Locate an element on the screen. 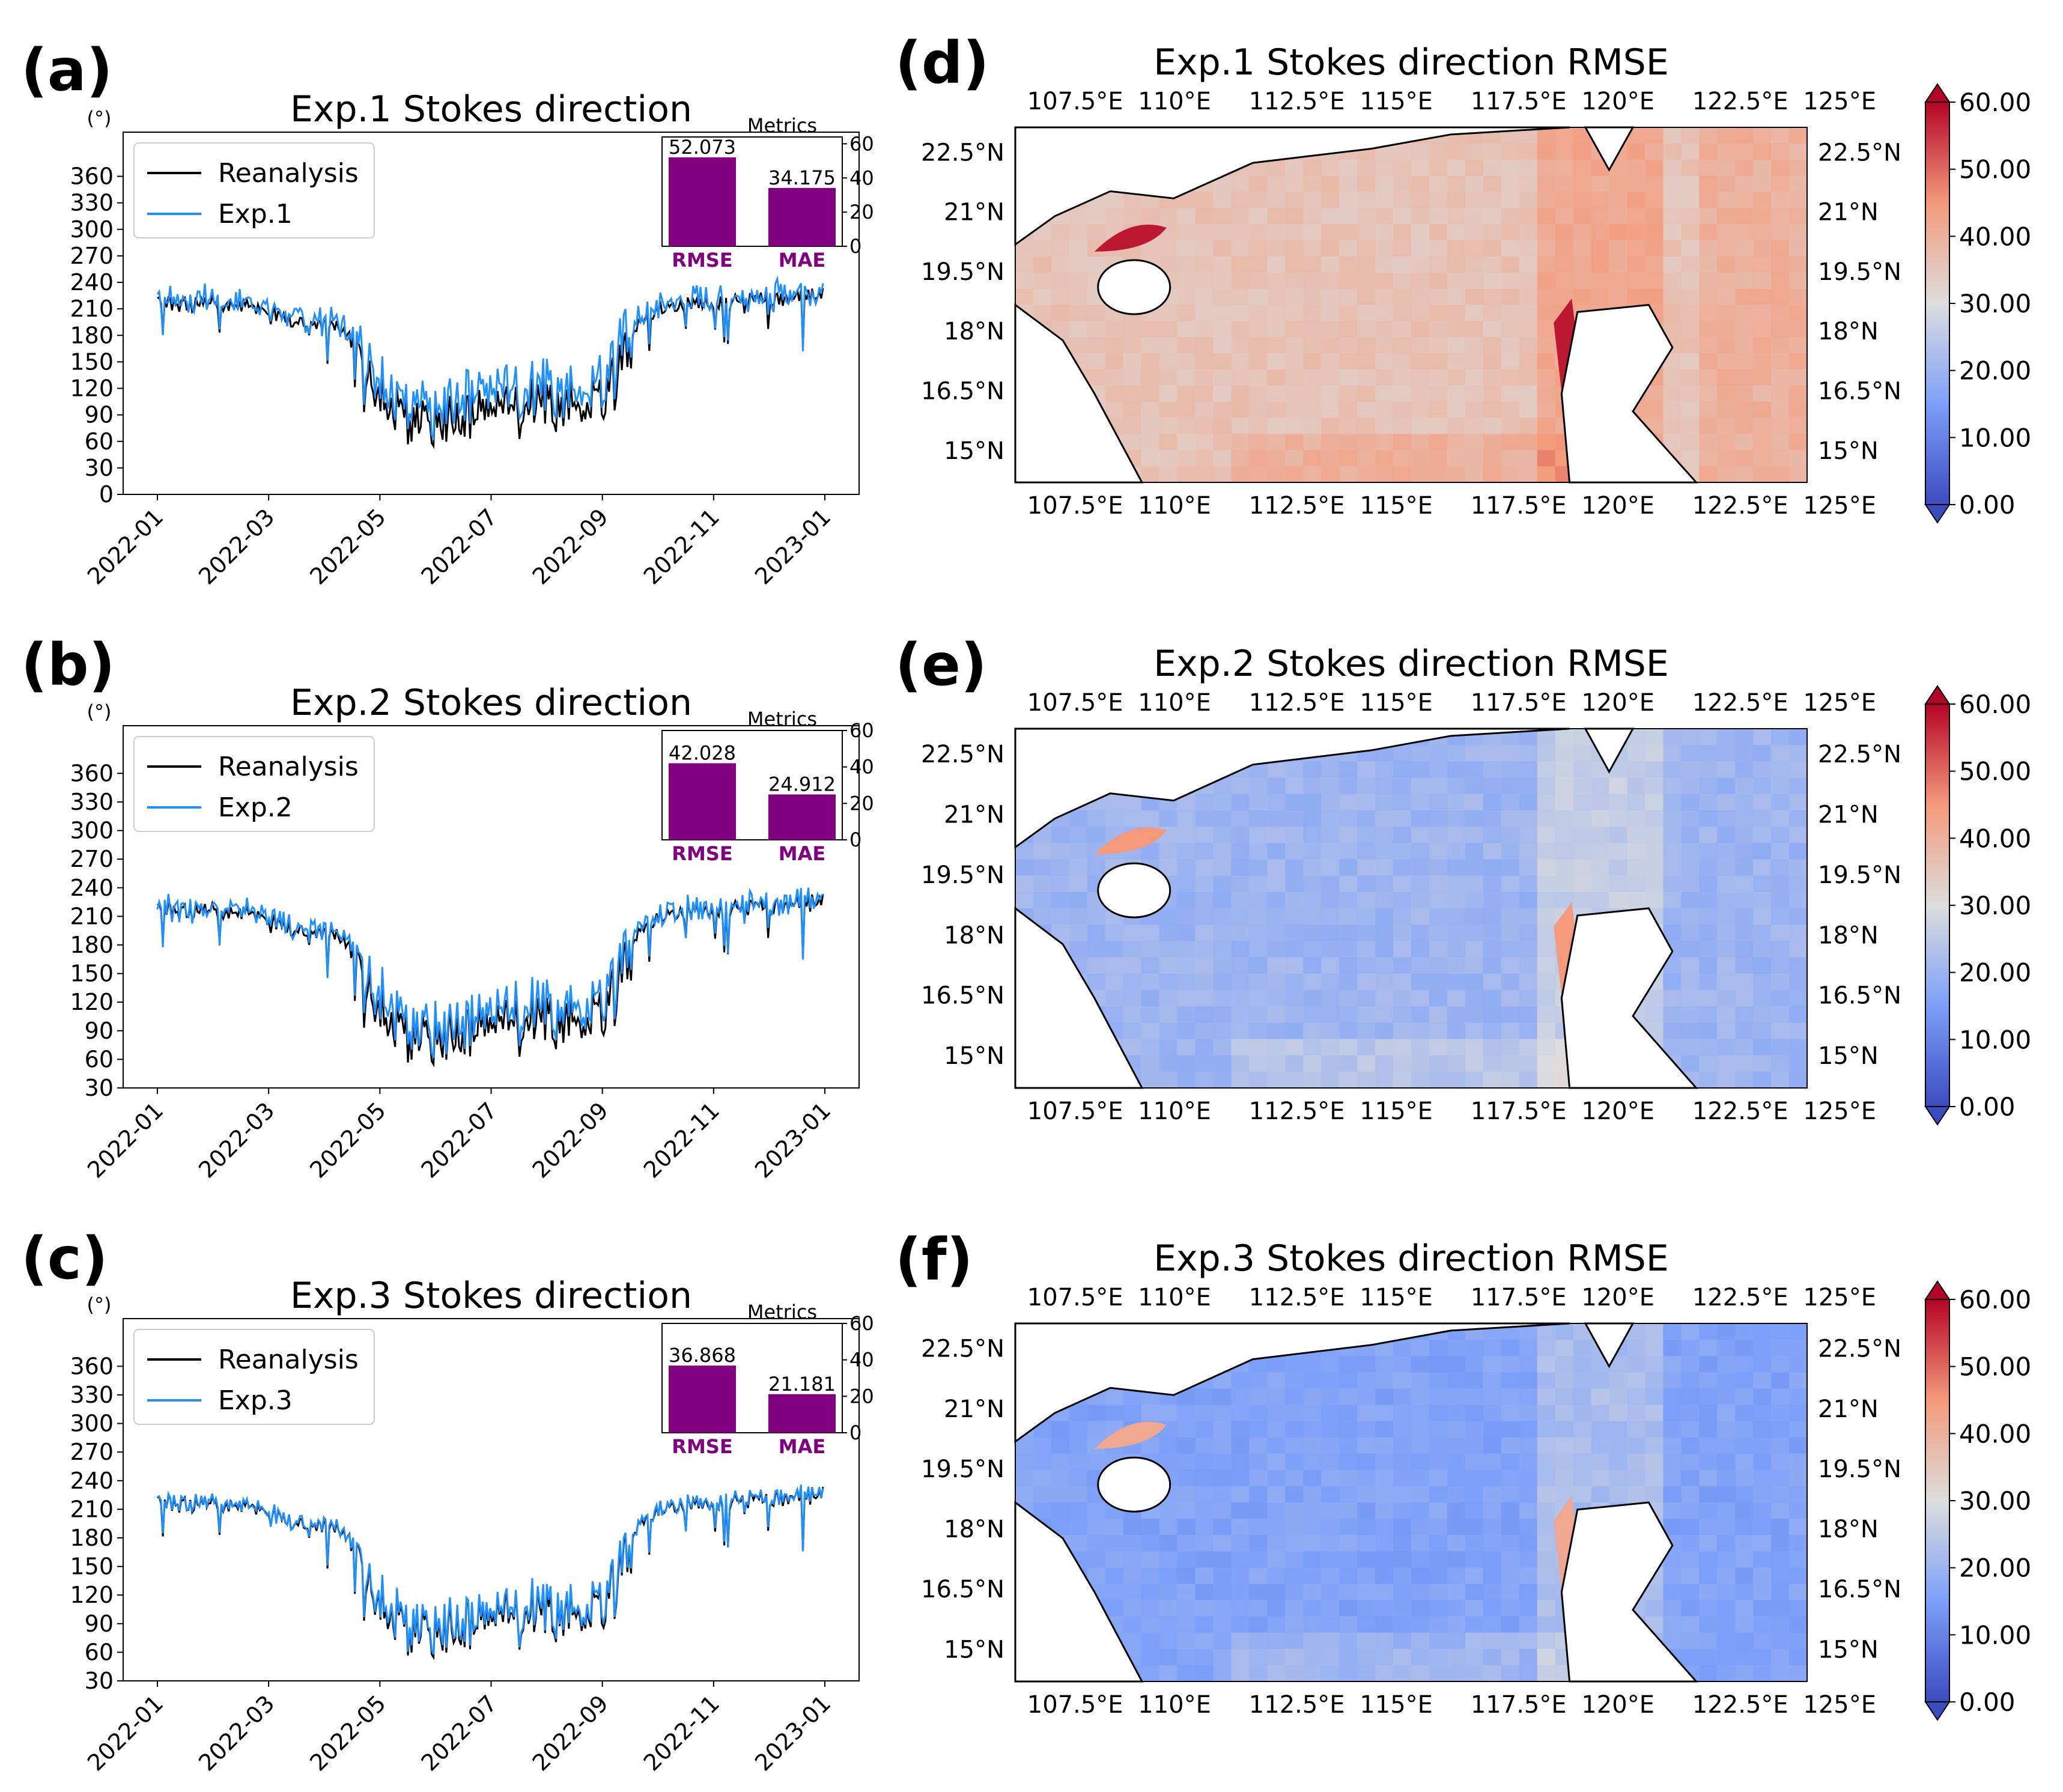 Image resolution: width=2063 pixels, height=1792 pixels. lon-tick-label-bottom: 107.5°E is located at coordinates (1075, 1111).